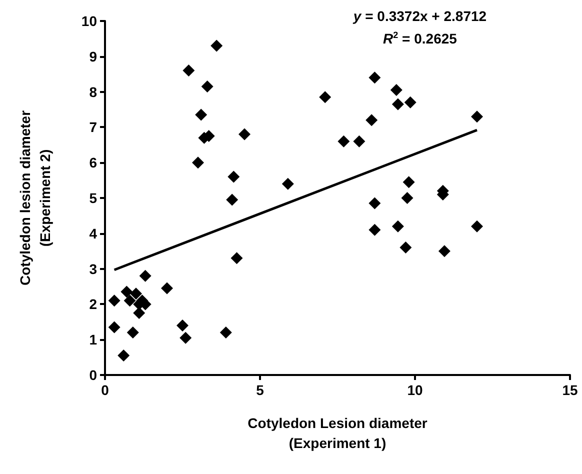 The image size is (582, 474). What do you see at coordinates (93, 268) in the screenshot?
I see `y-tick-label: 3` at bounding box center [93, 268].